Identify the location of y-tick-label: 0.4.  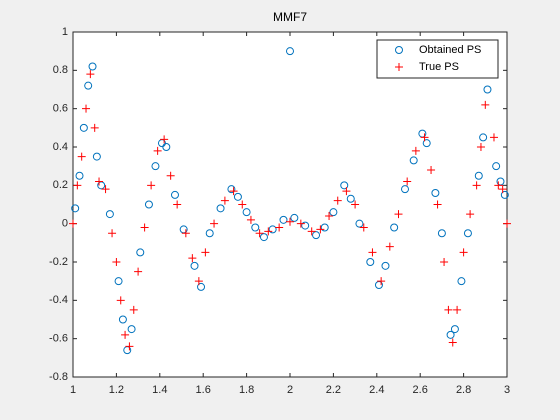
(60, 147).